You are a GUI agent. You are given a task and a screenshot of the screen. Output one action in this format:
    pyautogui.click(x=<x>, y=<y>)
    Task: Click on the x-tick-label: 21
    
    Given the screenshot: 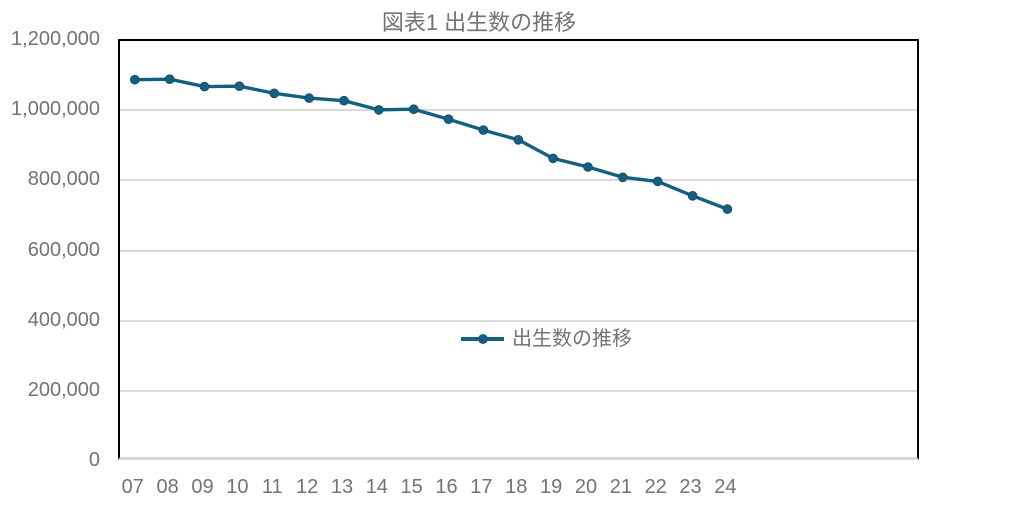 What is the action you would take?
    pyautogui.click(x=620, y=487)
    